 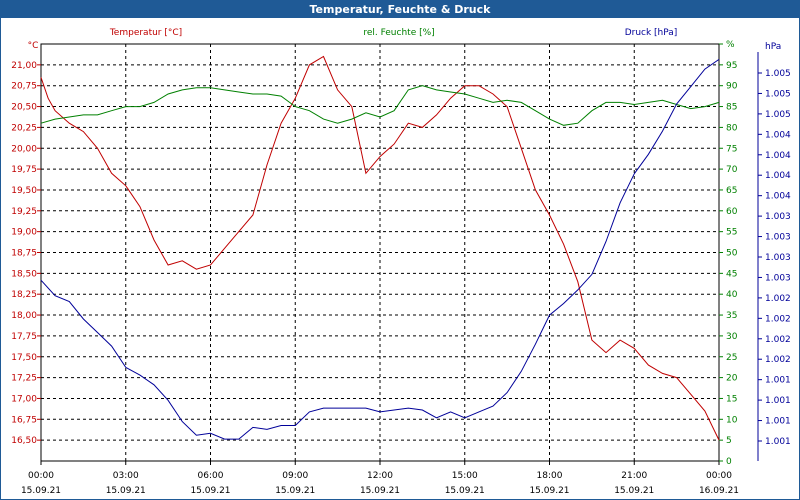 What do you see at coordinates (24, 420) in the screenshot?
I see `temperature-tick-label: 16,75` at bounding box center [24, 420].